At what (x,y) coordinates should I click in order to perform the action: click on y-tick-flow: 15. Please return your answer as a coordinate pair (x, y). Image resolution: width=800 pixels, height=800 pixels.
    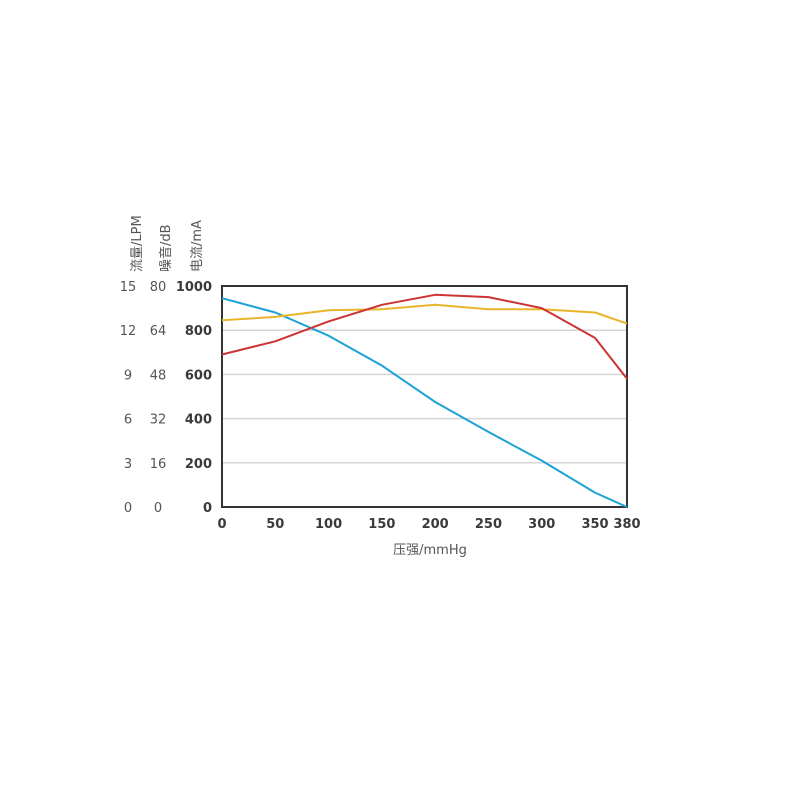
    Looking at the image, I should click on (128, 287).